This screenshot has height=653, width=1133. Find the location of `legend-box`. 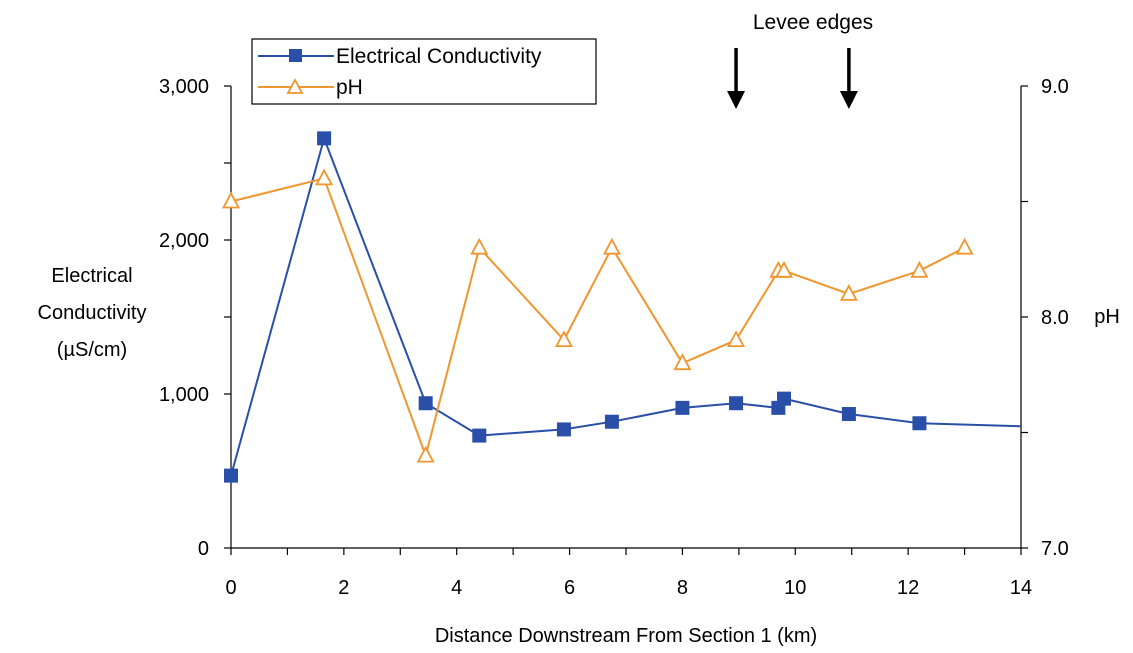

legend-box is located at coordinates (424, 71).